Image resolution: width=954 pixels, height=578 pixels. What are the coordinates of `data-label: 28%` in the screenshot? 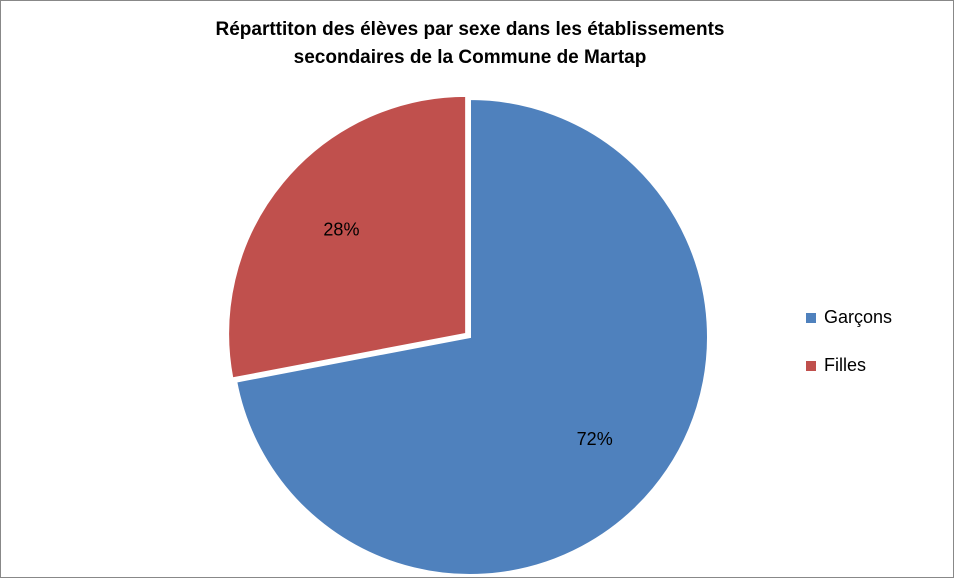 It's located at (341, 229).